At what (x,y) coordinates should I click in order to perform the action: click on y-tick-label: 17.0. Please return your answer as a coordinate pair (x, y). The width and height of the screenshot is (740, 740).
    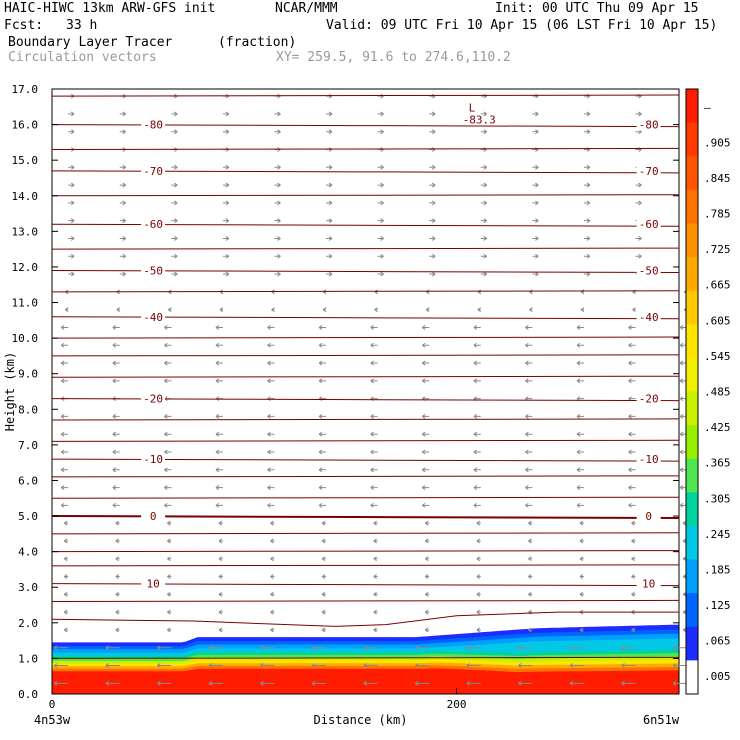
    Looking at the image, I should click on (25, 89).